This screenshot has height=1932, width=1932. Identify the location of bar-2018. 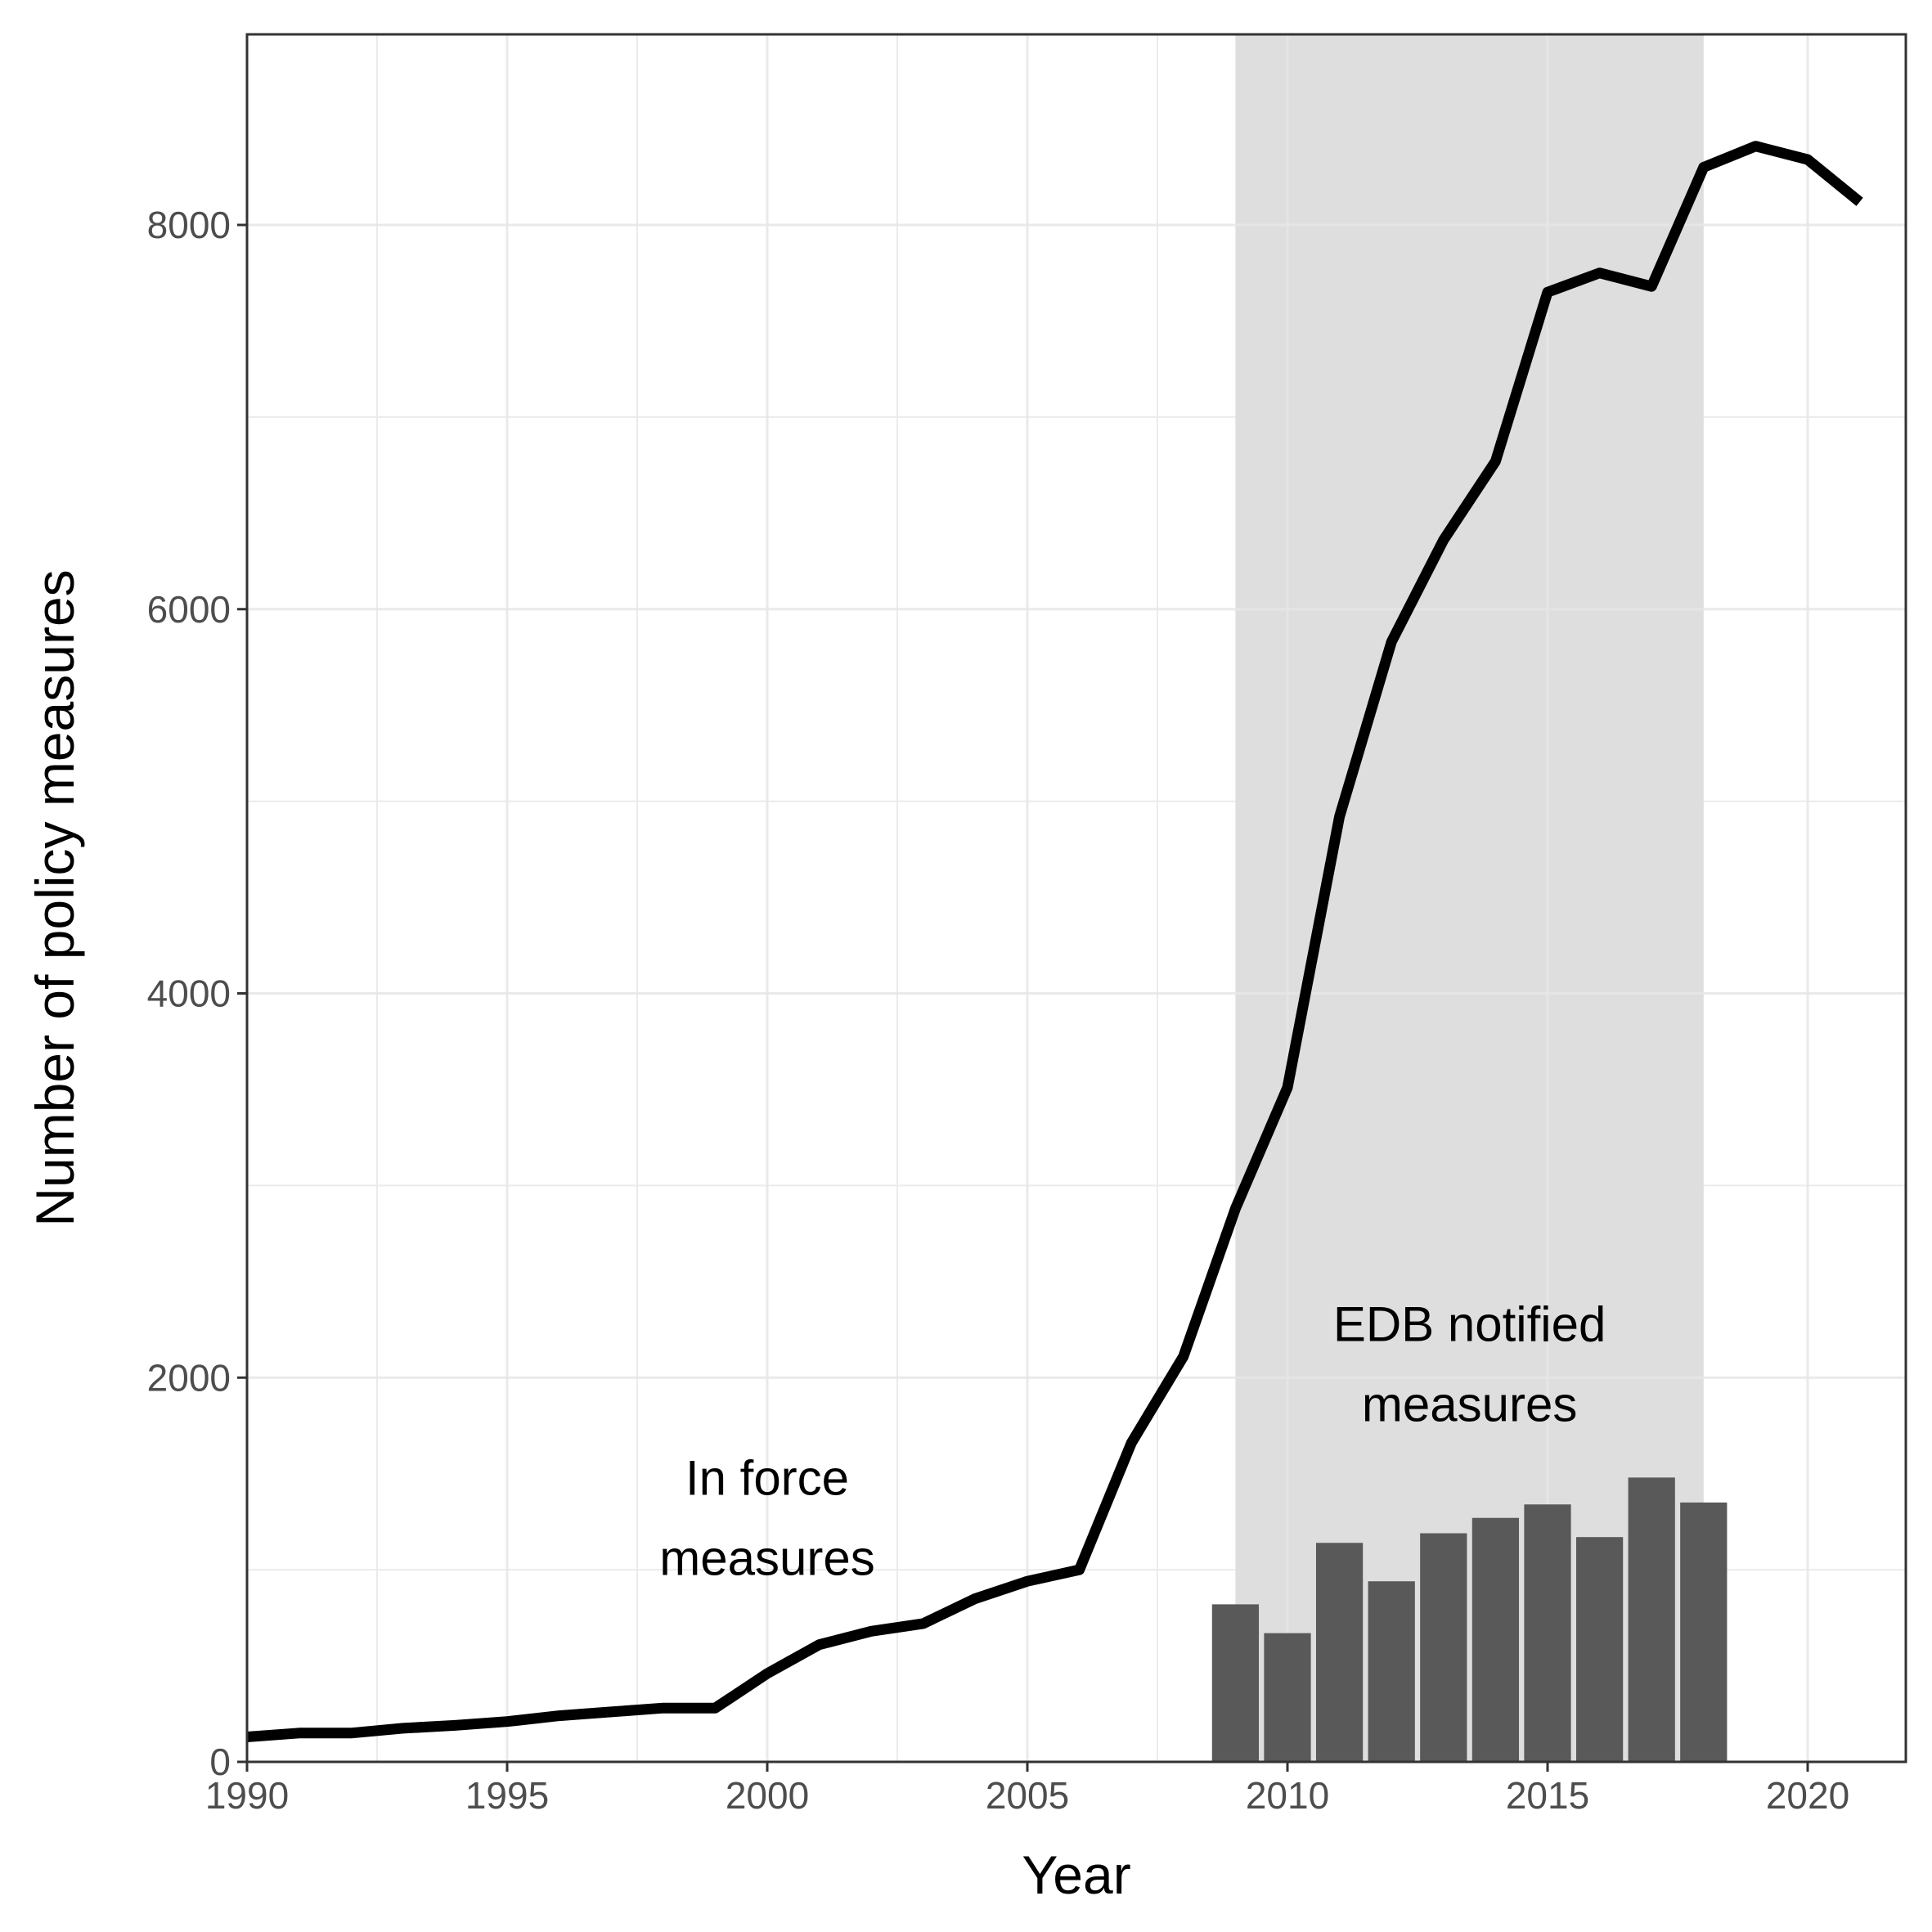
(1704, 1632).